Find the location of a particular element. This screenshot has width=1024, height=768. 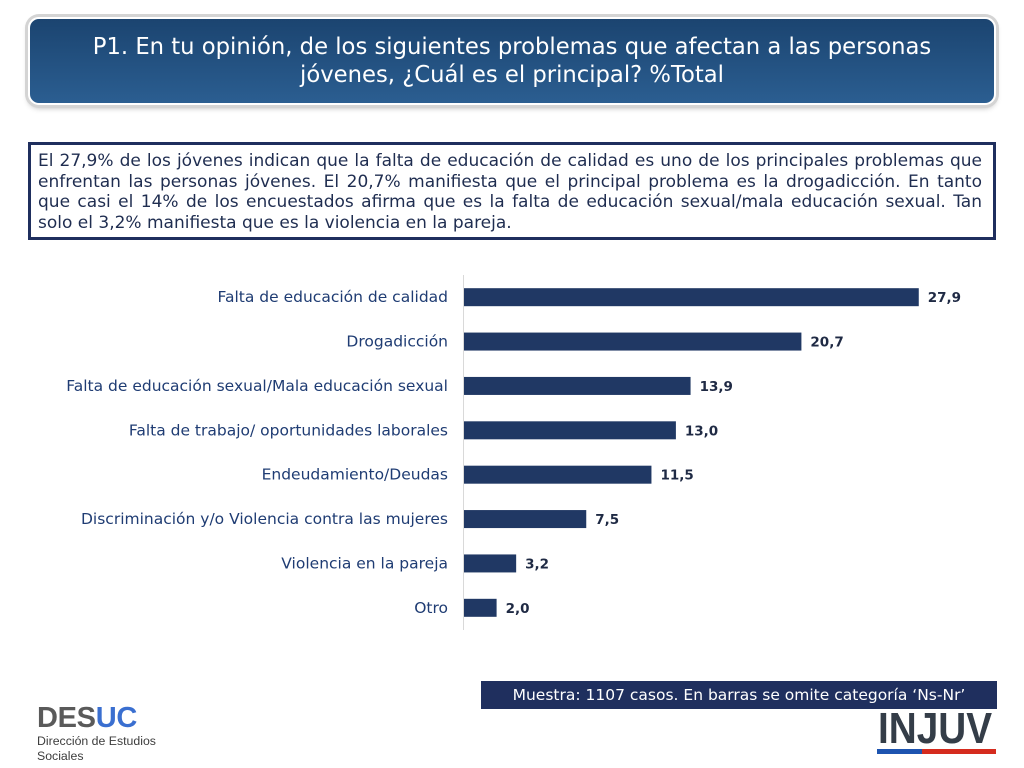

value-label: 2,0 is located at coordinates (518, 609).